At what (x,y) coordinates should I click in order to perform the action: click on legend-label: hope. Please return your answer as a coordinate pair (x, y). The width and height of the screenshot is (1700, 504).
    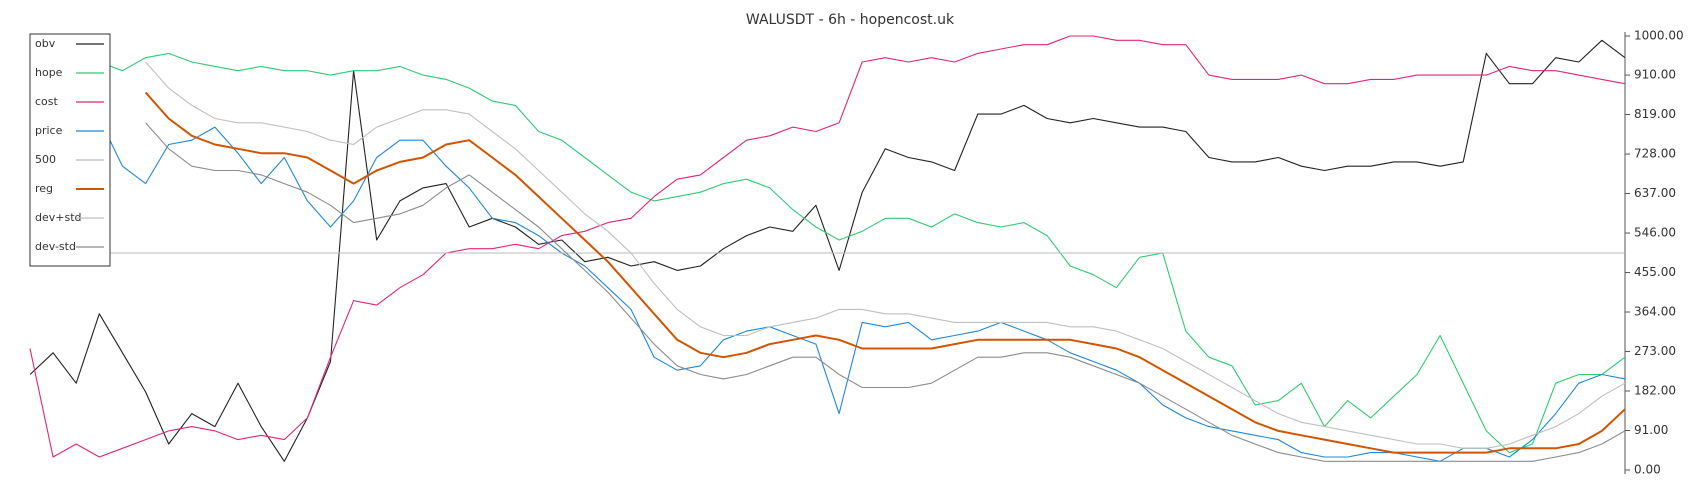
    Looking at the image, I should click on (49, 72).